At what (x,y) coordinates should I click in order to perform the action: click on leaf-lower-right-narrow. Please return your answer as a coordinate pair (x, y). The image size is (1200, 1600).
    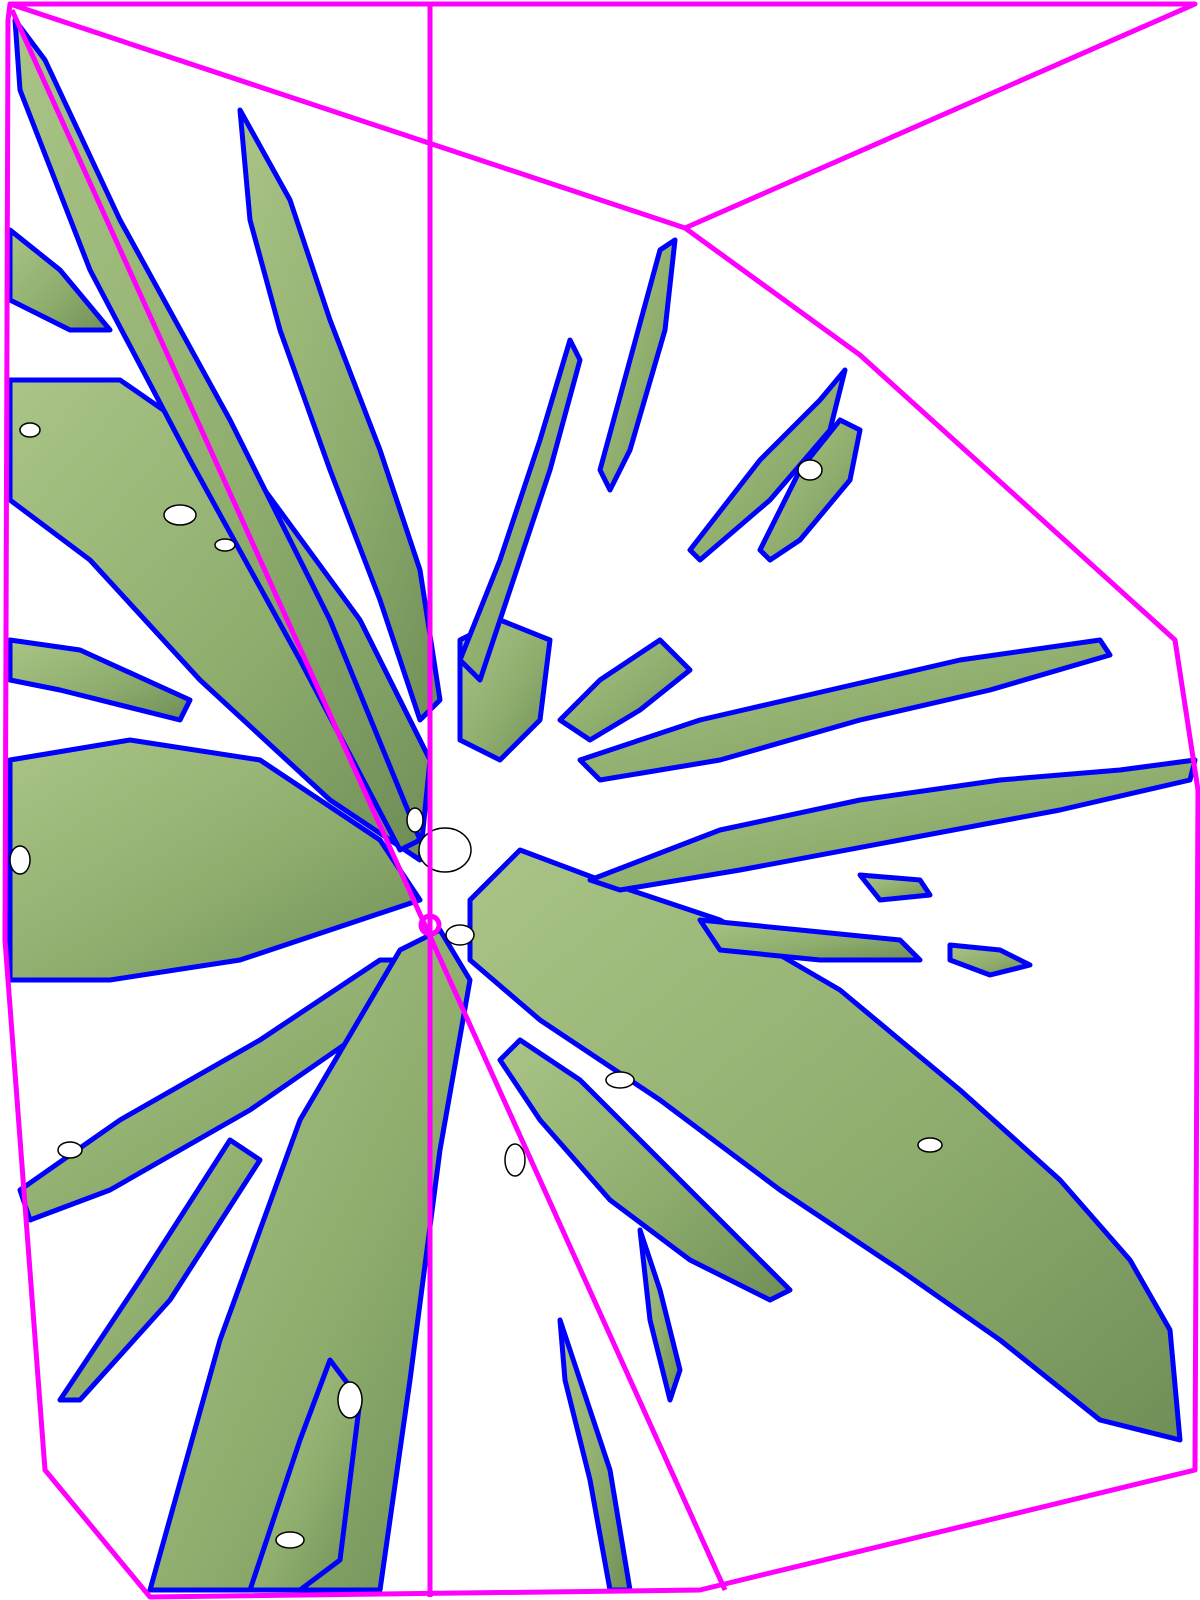
    Looking at the image, I should click on (645, 1170).